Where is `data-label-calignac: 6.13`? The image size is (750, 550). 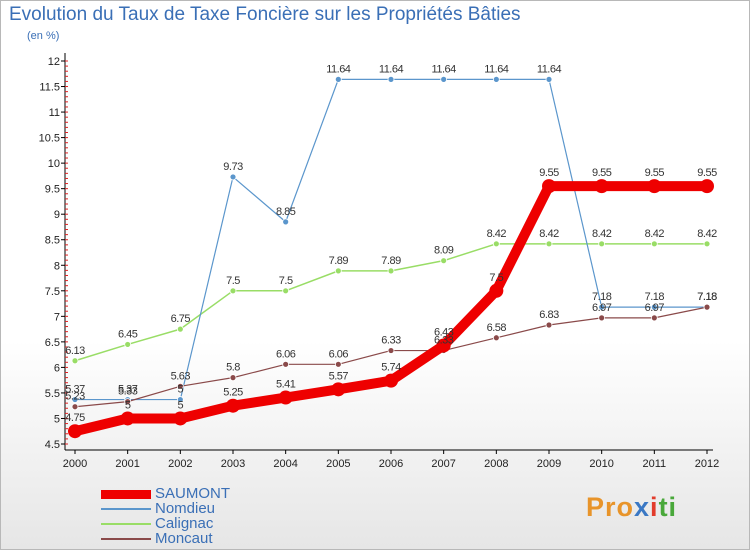 data-label-calignac: 6.13 is located at coordinates (75, 351).